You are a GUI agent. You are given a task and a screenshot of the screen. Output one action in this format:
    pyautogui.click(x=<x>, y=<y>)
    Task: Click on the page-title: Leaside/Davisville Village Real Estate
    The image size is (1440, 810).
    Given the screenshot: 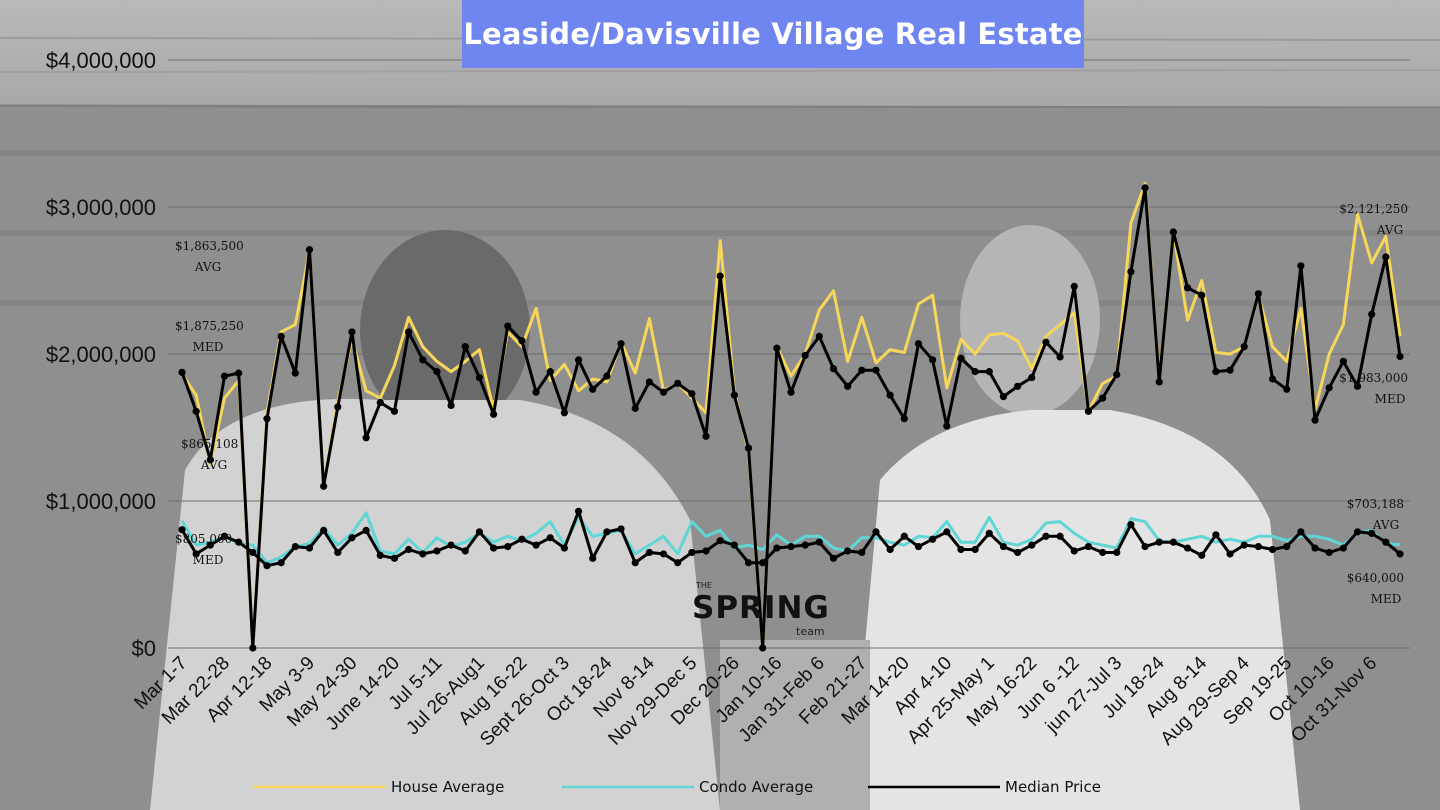 What is the action you would take?
    pyautogui.click(x=773, y=34)
    